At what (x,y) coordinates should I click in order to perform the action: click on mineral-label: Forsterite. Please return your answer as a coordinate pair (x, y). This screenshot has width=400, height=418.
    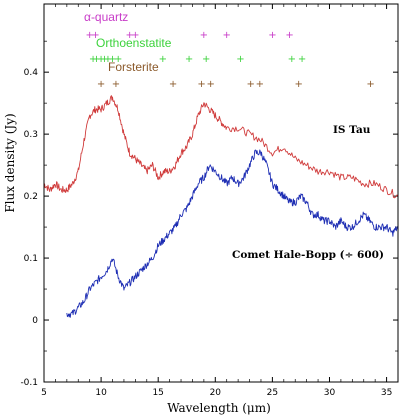
    Looking at the image, I should click on (133, 67).